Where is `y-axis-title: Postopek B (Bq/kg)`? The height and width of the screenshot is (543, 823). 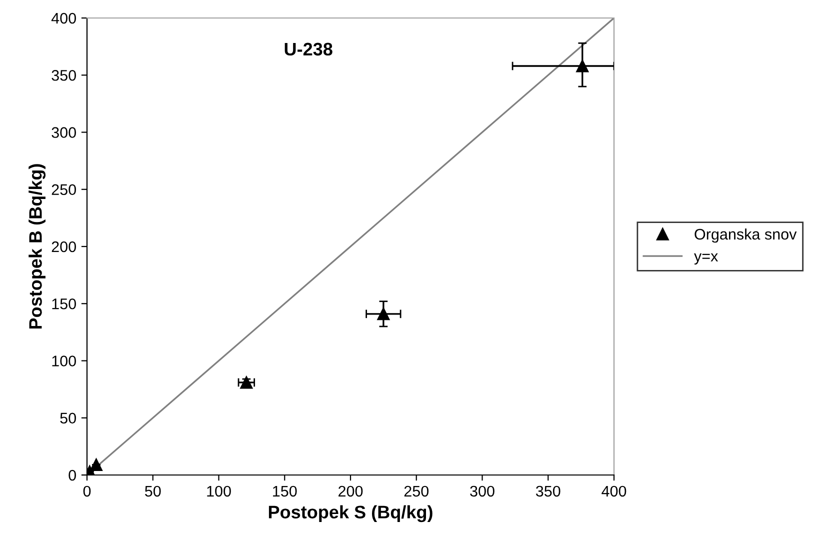 y-axis-title: Postopek B (Bq/kg) is located at coordinates (37, 246).